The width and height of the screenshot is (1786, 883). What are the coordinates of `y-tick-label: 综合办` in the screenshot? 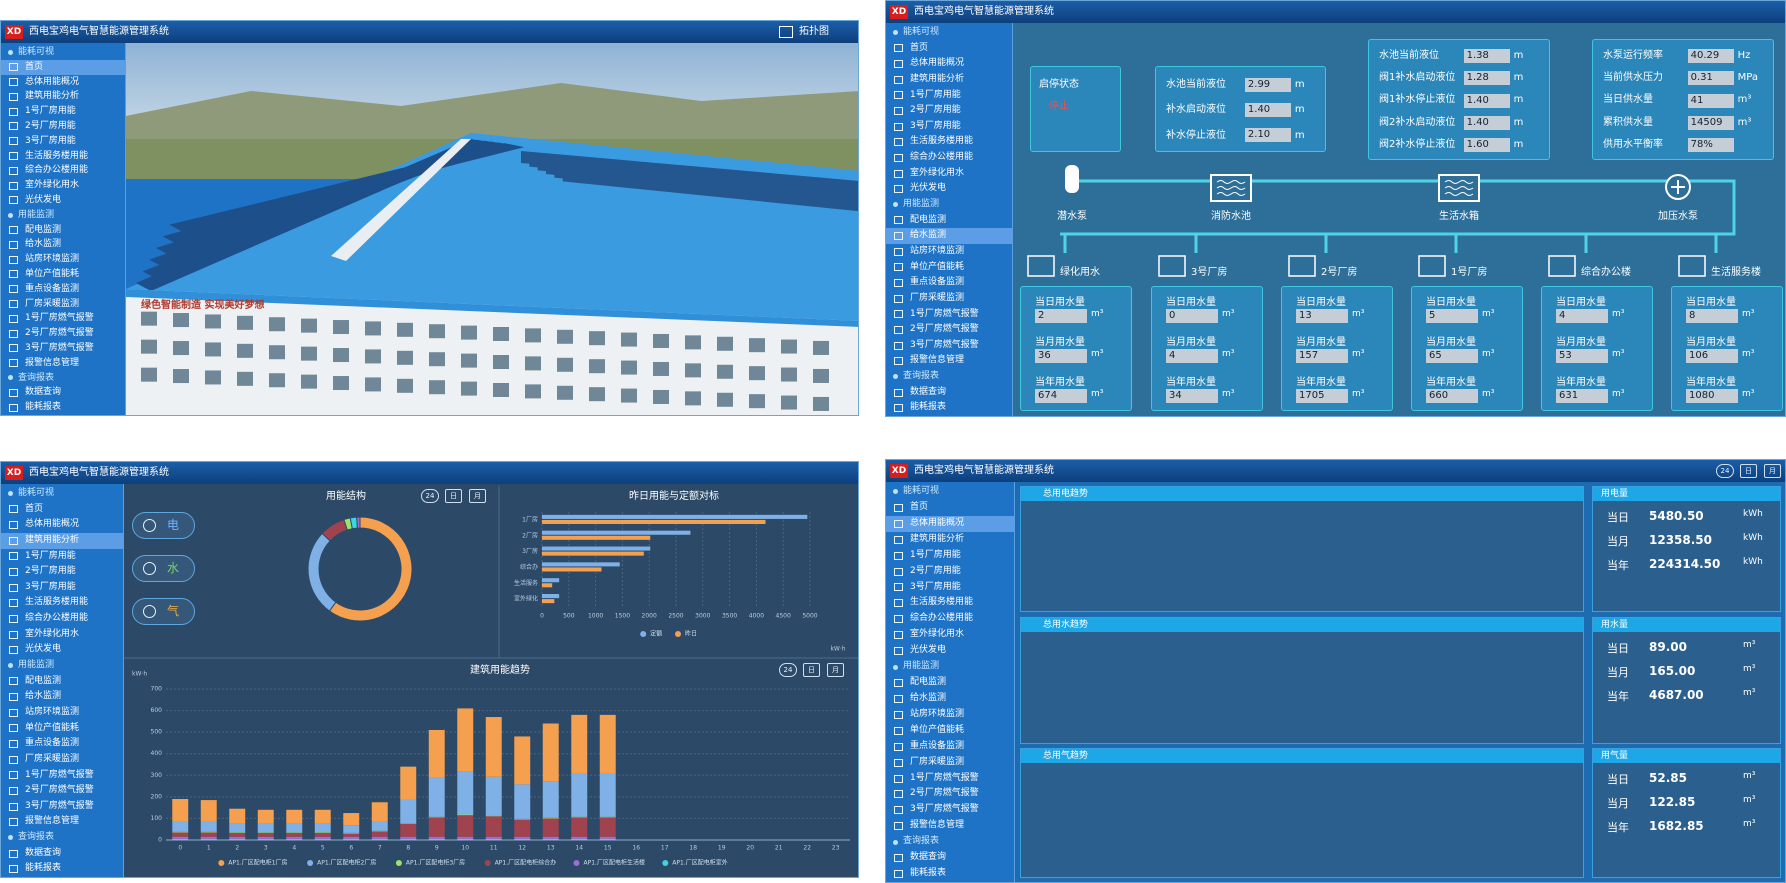 It's located at (529, 567).